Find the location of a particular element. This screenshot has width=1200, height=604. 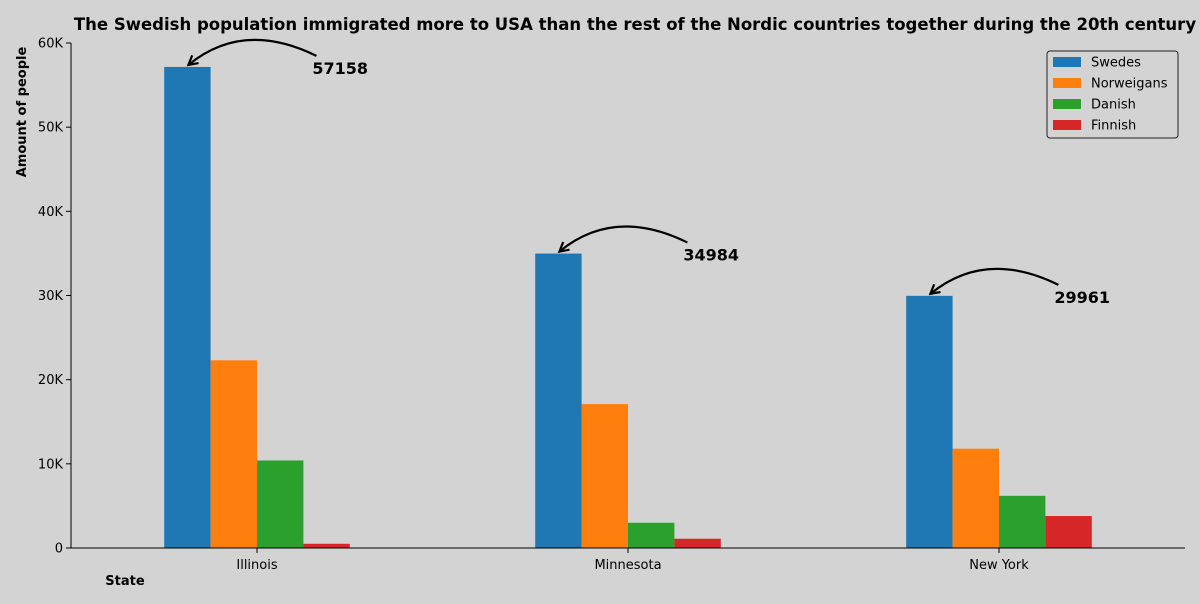

y-tick-label: 20K is located at coordinates (51, 380).